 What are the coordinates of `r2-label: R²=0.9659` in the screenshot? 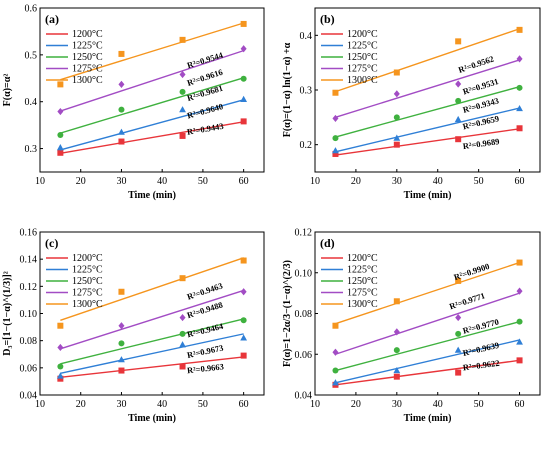 It's located at (481, 122).